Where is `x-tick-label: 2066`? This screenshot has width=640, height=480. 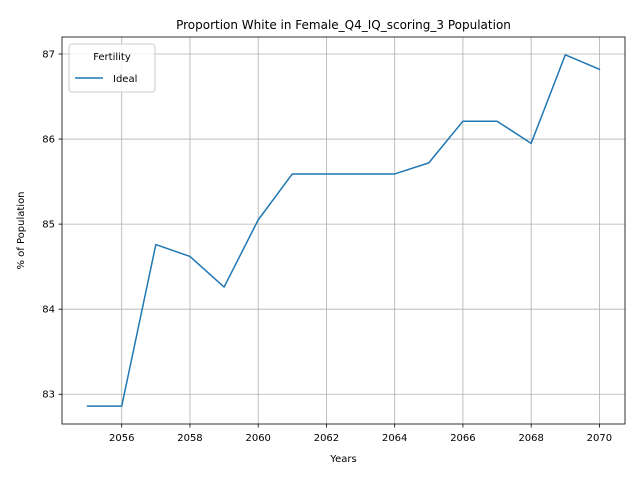
x-tick-label: 2066 is located at coordinates (462, 438).